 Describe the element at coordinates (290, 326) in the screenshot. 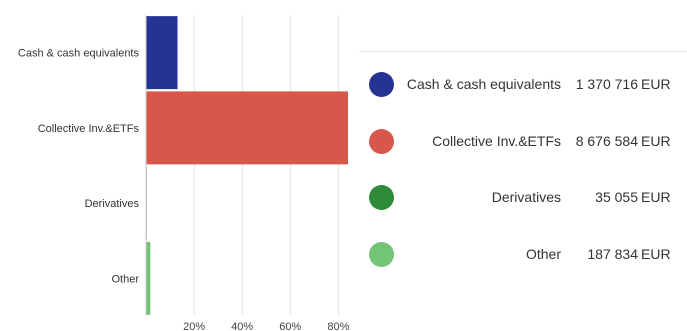

I see `x-tick-60: 60%` at that location.